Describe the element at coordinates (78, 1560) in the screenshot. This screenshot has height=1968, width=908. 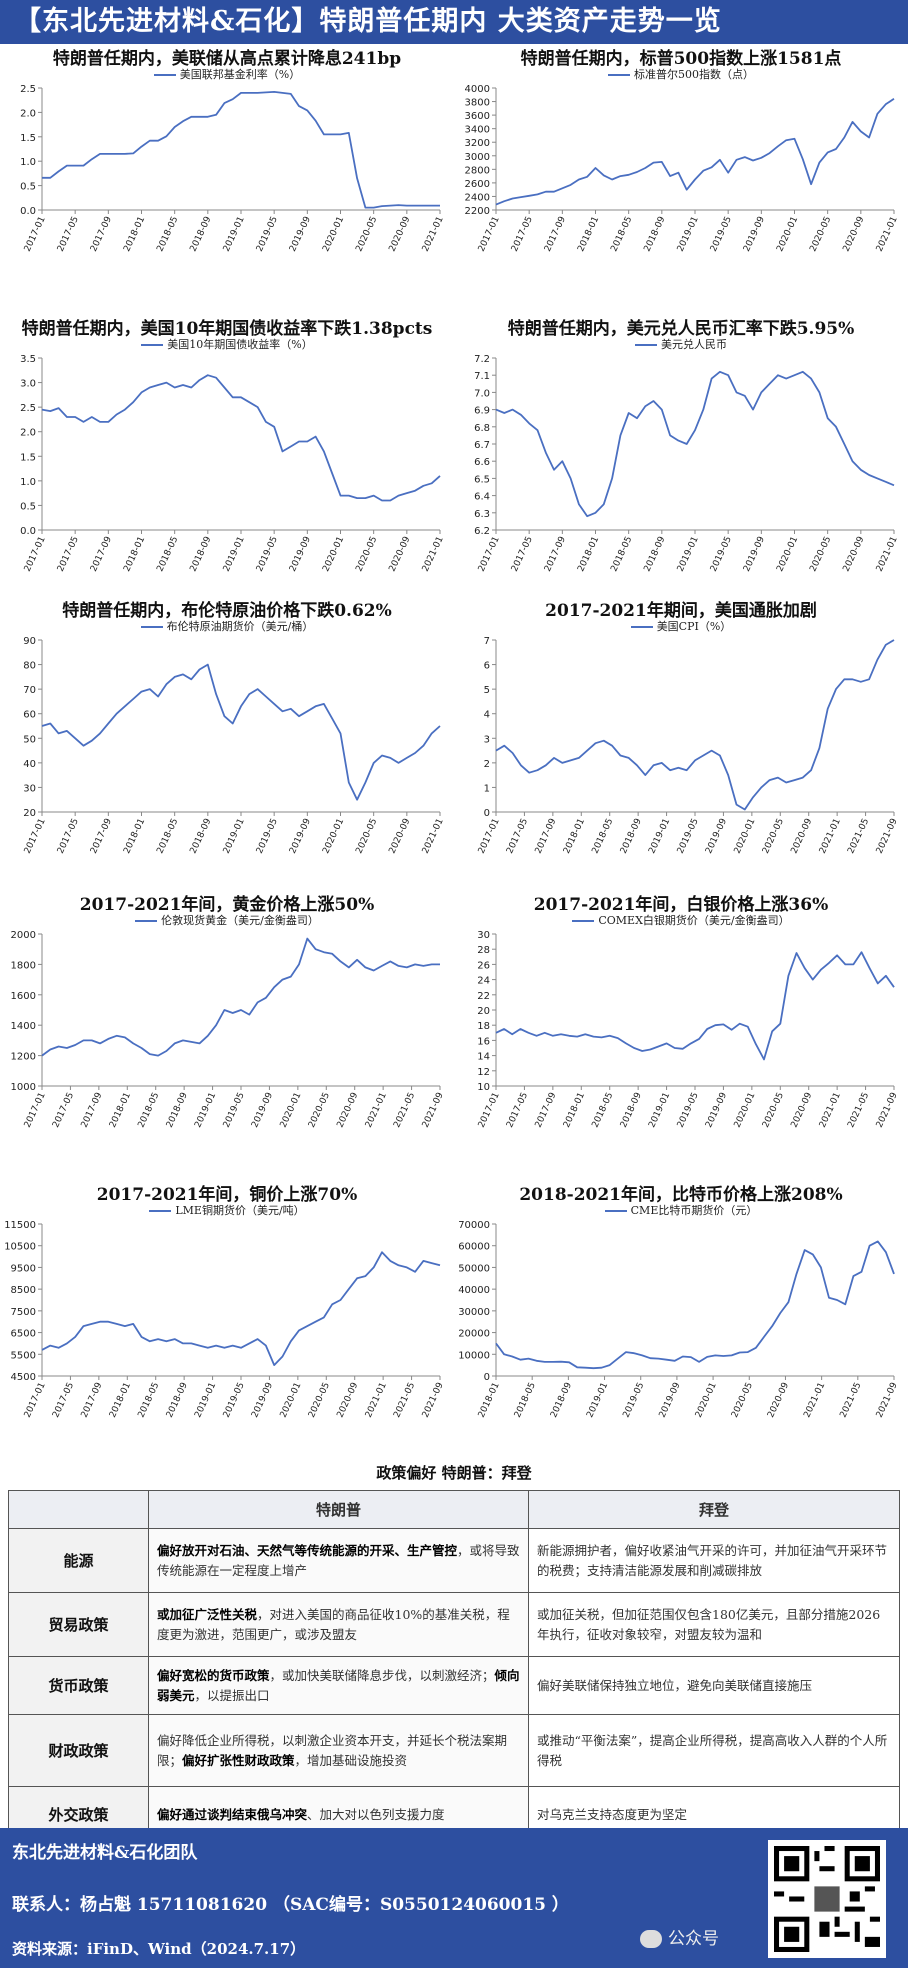
I see `policy-category: 能源` at that location.